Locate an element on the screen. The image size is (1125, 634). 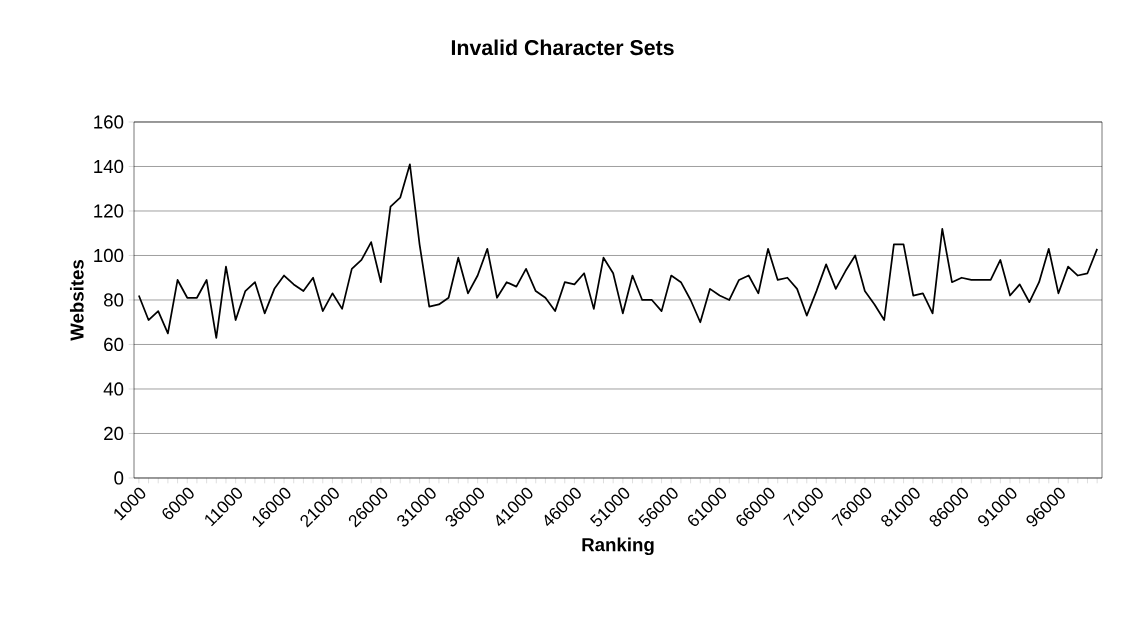
chart-title: Invalid Character Sets is located at coordinates (562, 47).